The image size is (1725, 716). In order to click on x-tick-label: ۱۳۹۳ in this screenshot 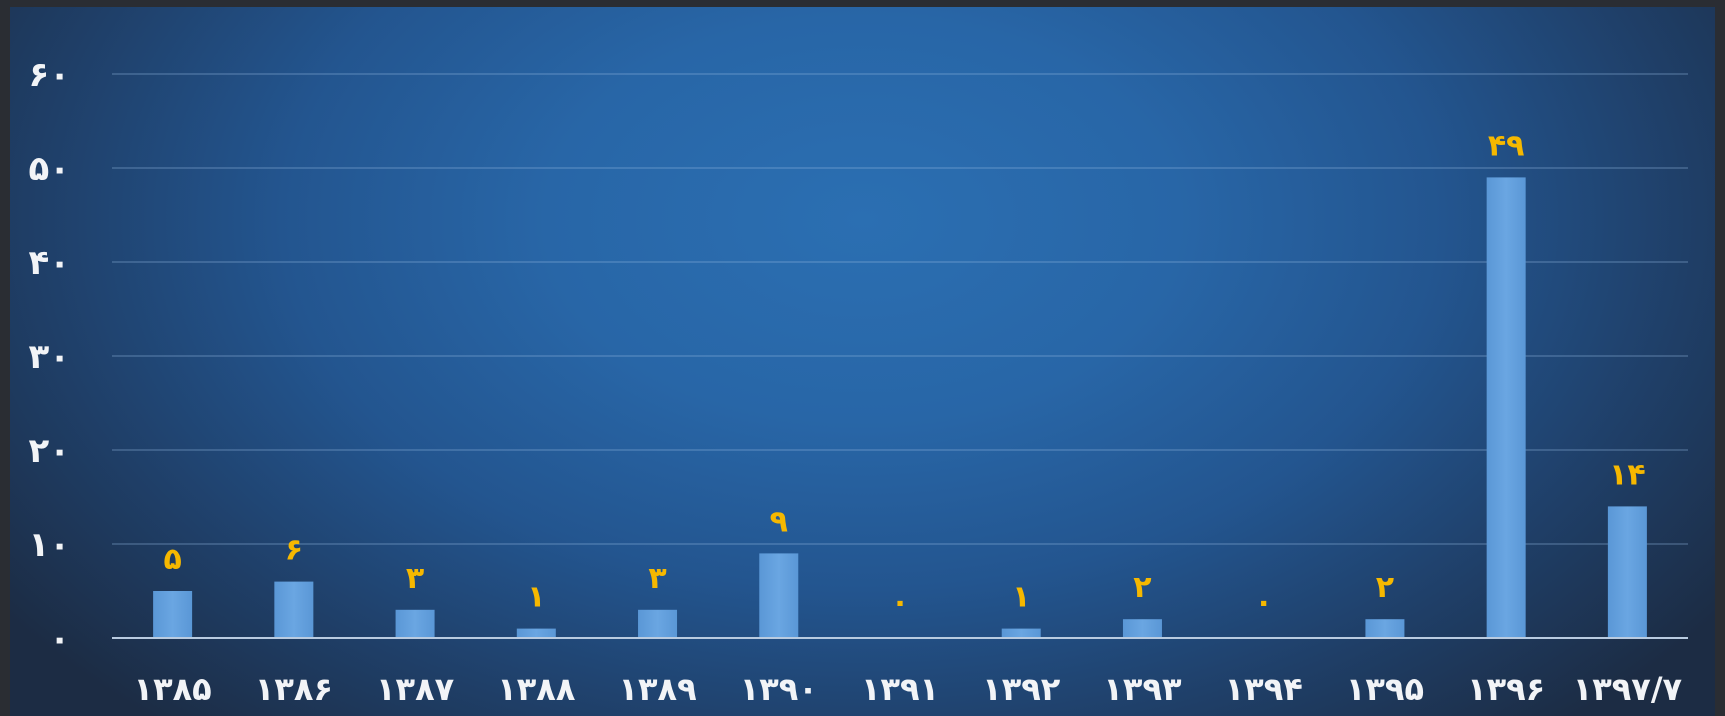, I will do `click(1142, 689)`.